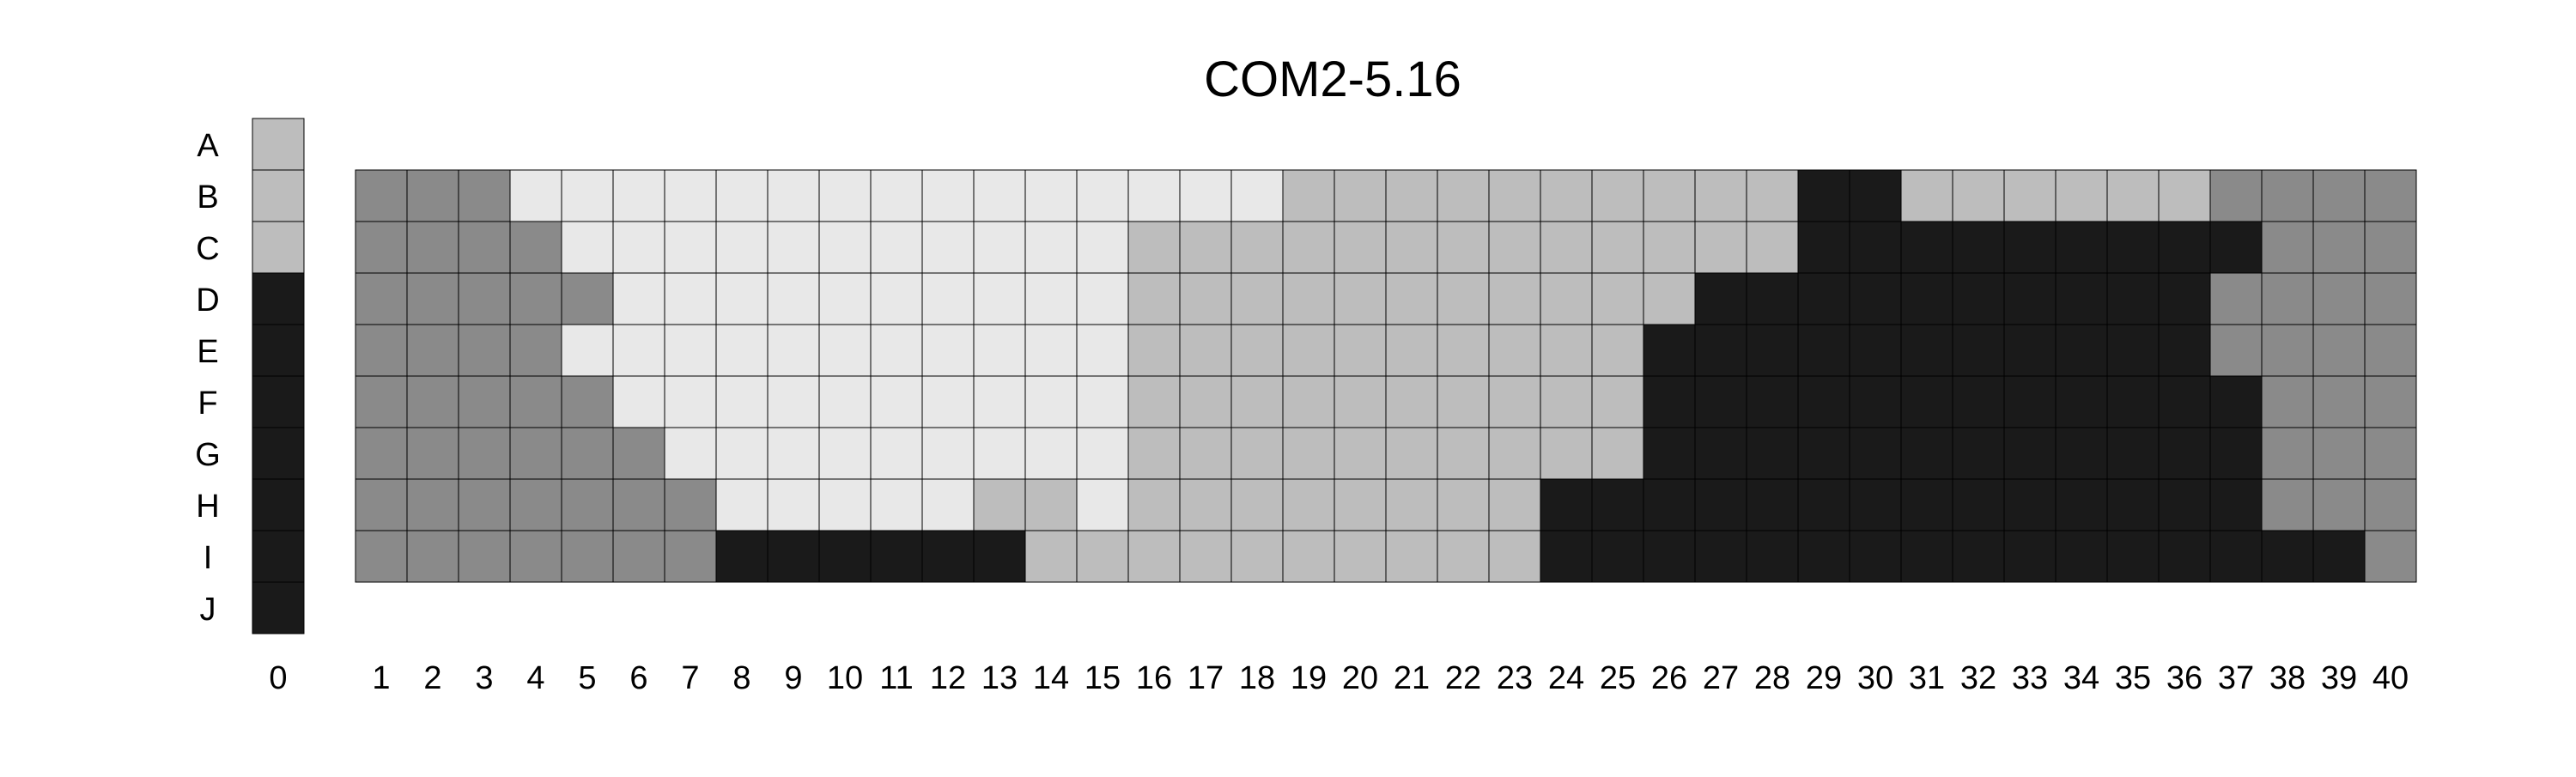  What do you see at coordinates (638, 678) in the screenshot?
I see `column-label-6: 6` at bounding box center [638, 678].